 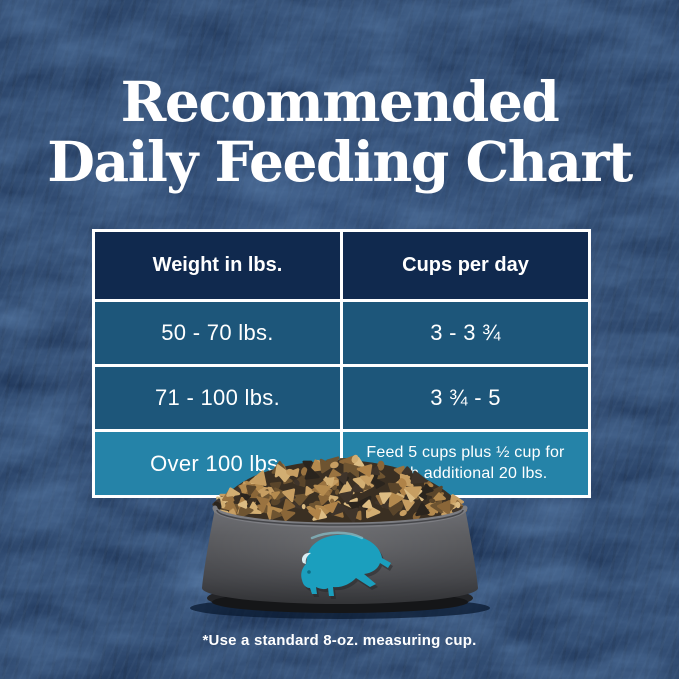 I want to click on buffalo-logo-icon, so click(x=347, y=565).